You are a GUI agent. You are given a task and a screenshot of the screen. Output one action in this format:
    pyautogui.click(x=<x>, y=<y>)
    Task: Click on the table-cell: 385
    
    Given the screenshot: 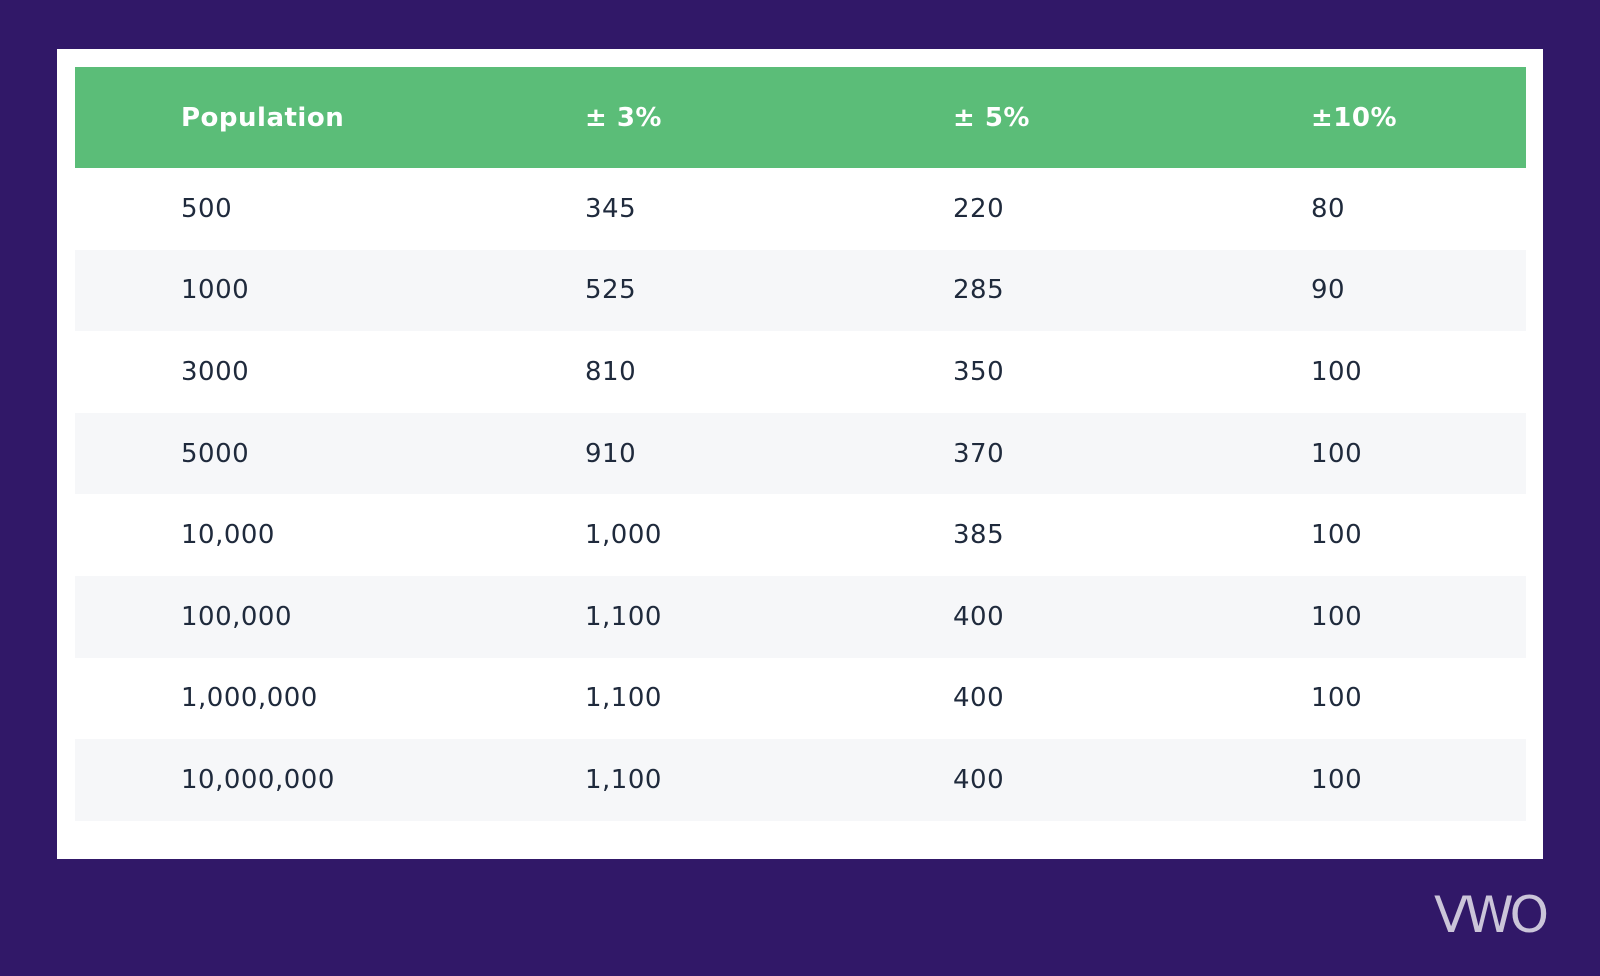 What is the action you would take?
    pyautogui.click(x=979, y=535)
    